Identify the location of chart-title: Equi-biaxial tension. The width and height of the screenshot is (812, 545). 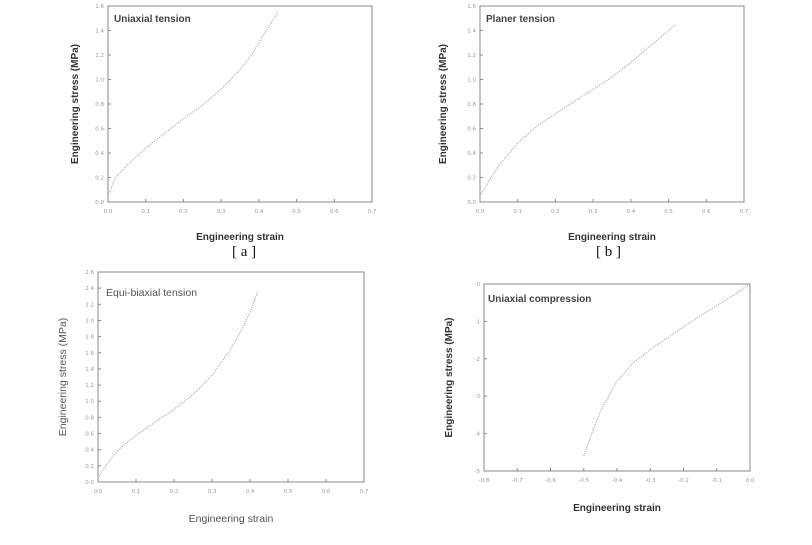
(151, 293).